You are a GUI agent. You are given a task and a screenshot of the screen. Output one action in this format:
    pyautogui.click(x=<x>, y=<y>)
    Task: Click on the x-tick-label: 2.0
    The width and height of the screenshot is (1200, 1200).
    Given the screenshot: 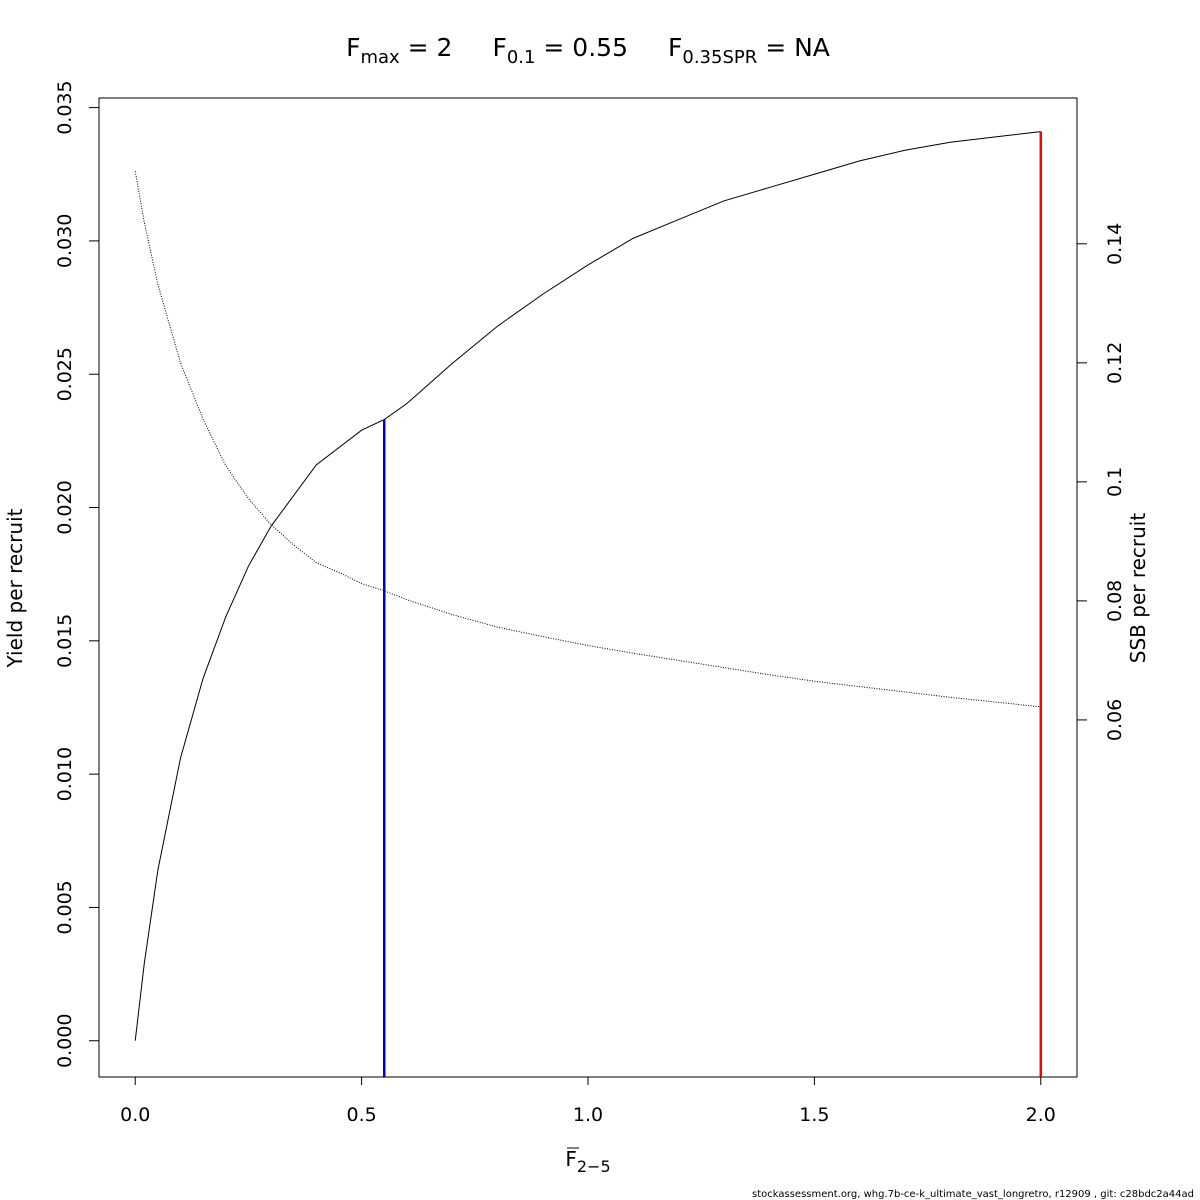 What is the action you would take?
    pyautogui.click(x=1041, y=1115)
    